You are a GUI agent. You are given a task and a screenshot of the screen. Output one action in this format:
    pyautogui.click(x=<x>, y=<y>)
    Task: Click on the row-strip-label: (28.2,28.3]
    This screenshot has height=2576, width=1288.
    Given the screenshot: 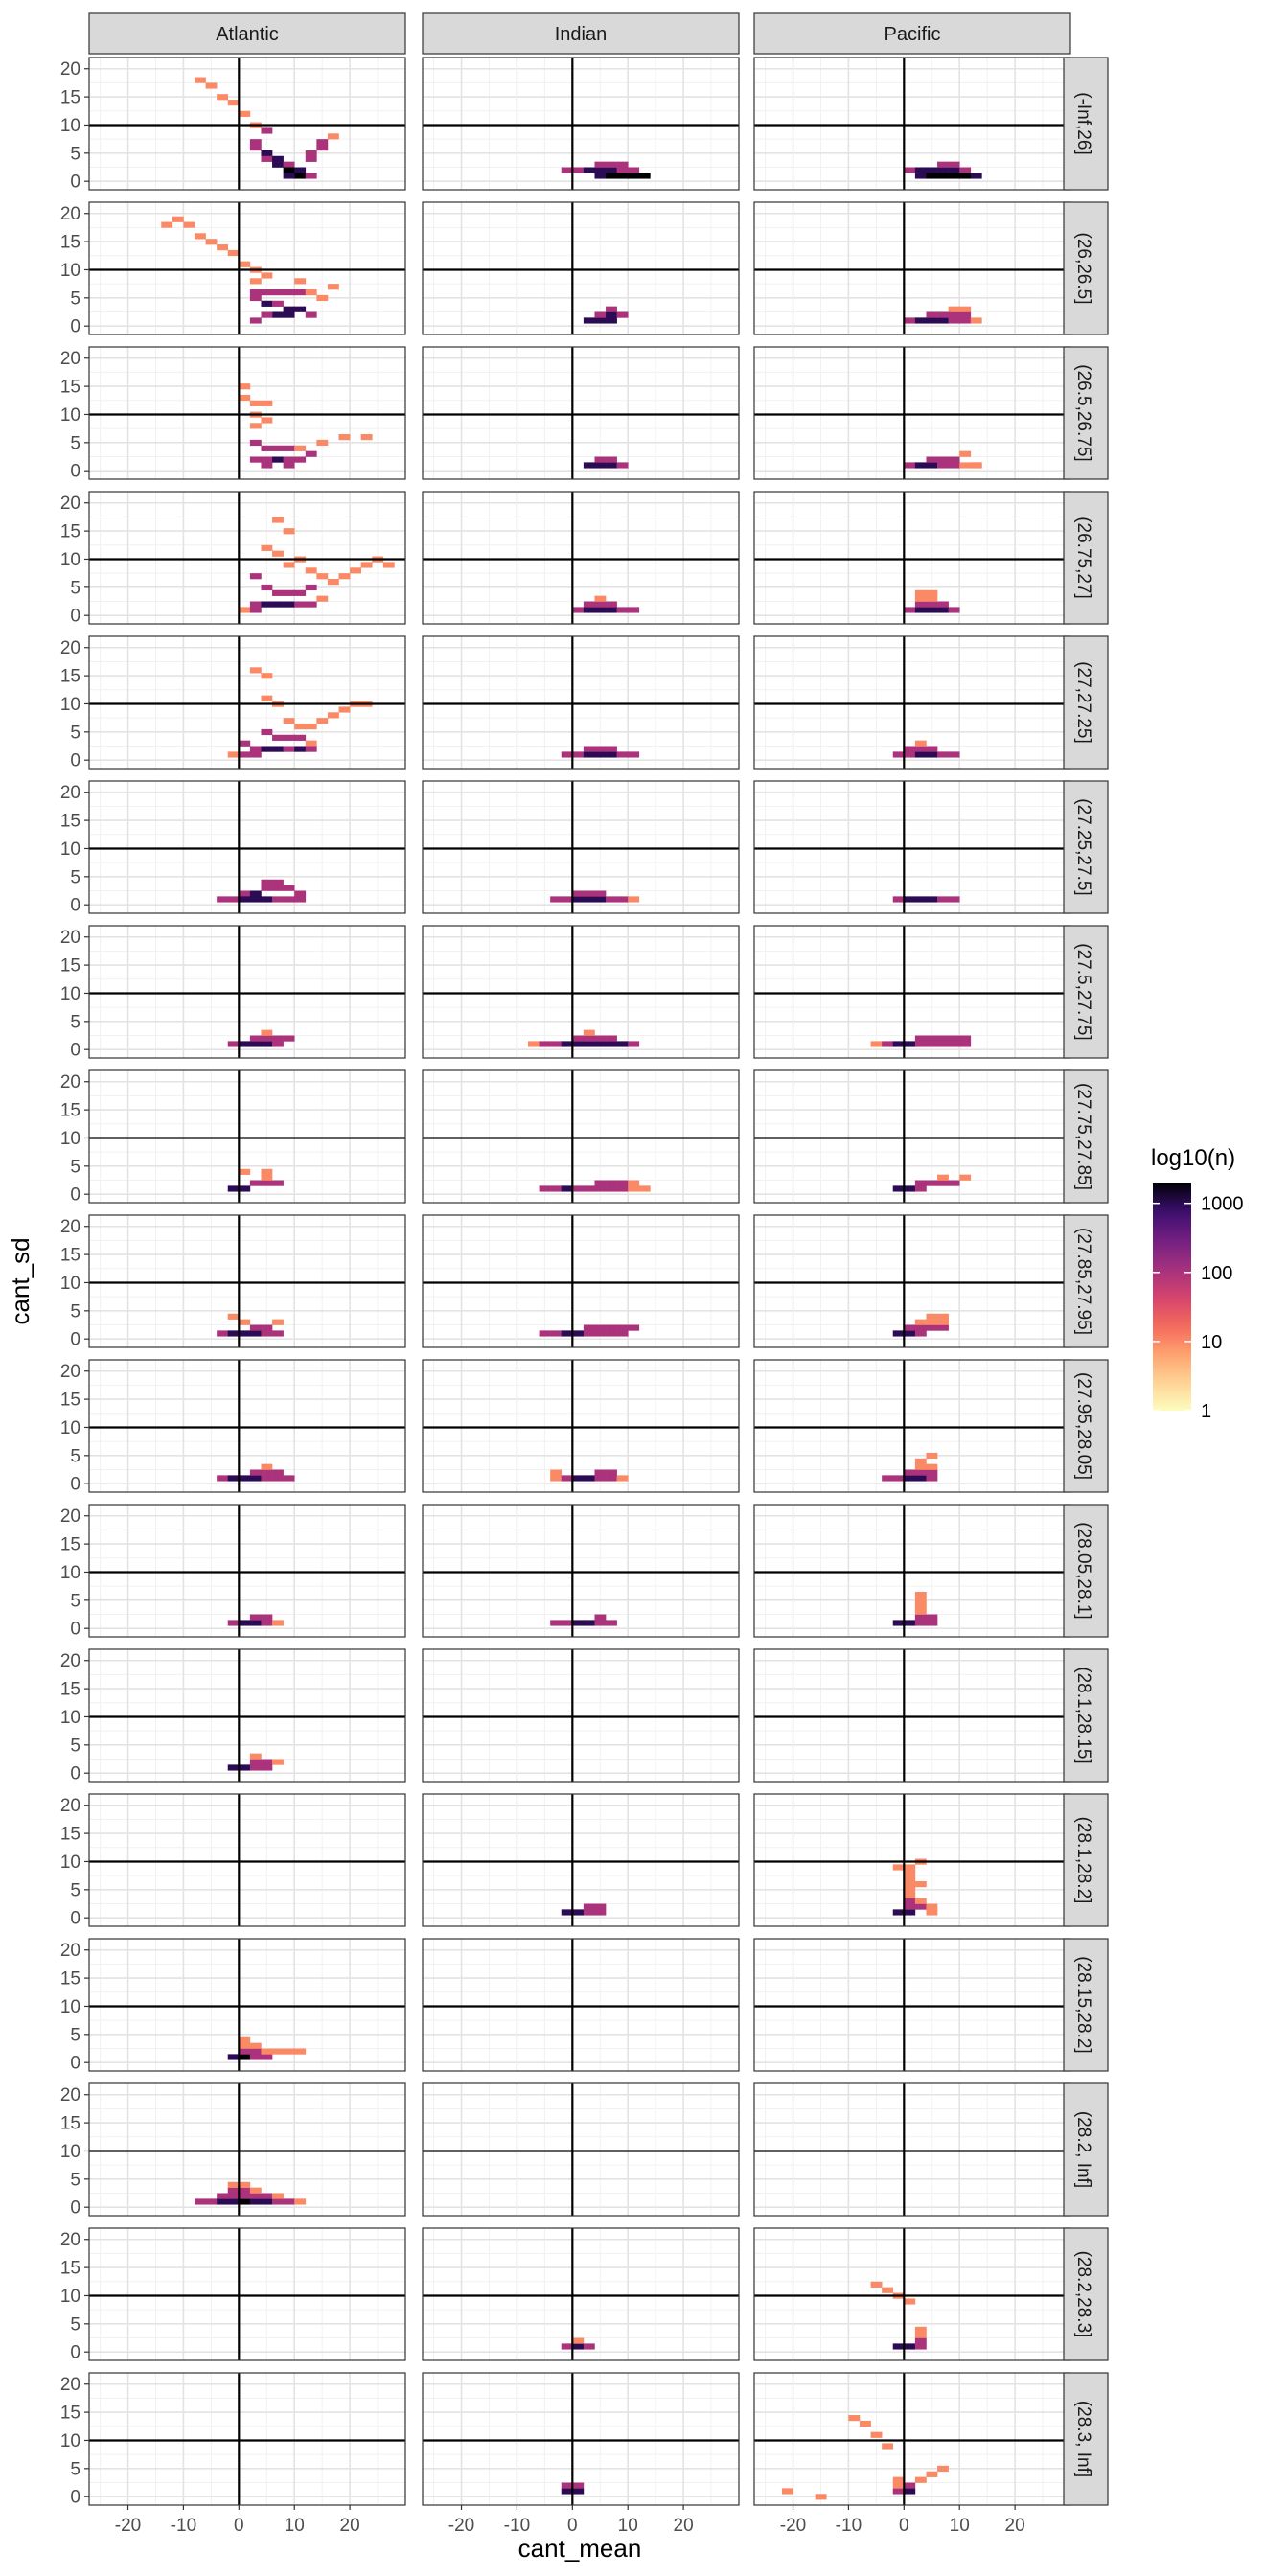 What is the action you would take?
    pyautogui.click(x=1083, y=2294)
    